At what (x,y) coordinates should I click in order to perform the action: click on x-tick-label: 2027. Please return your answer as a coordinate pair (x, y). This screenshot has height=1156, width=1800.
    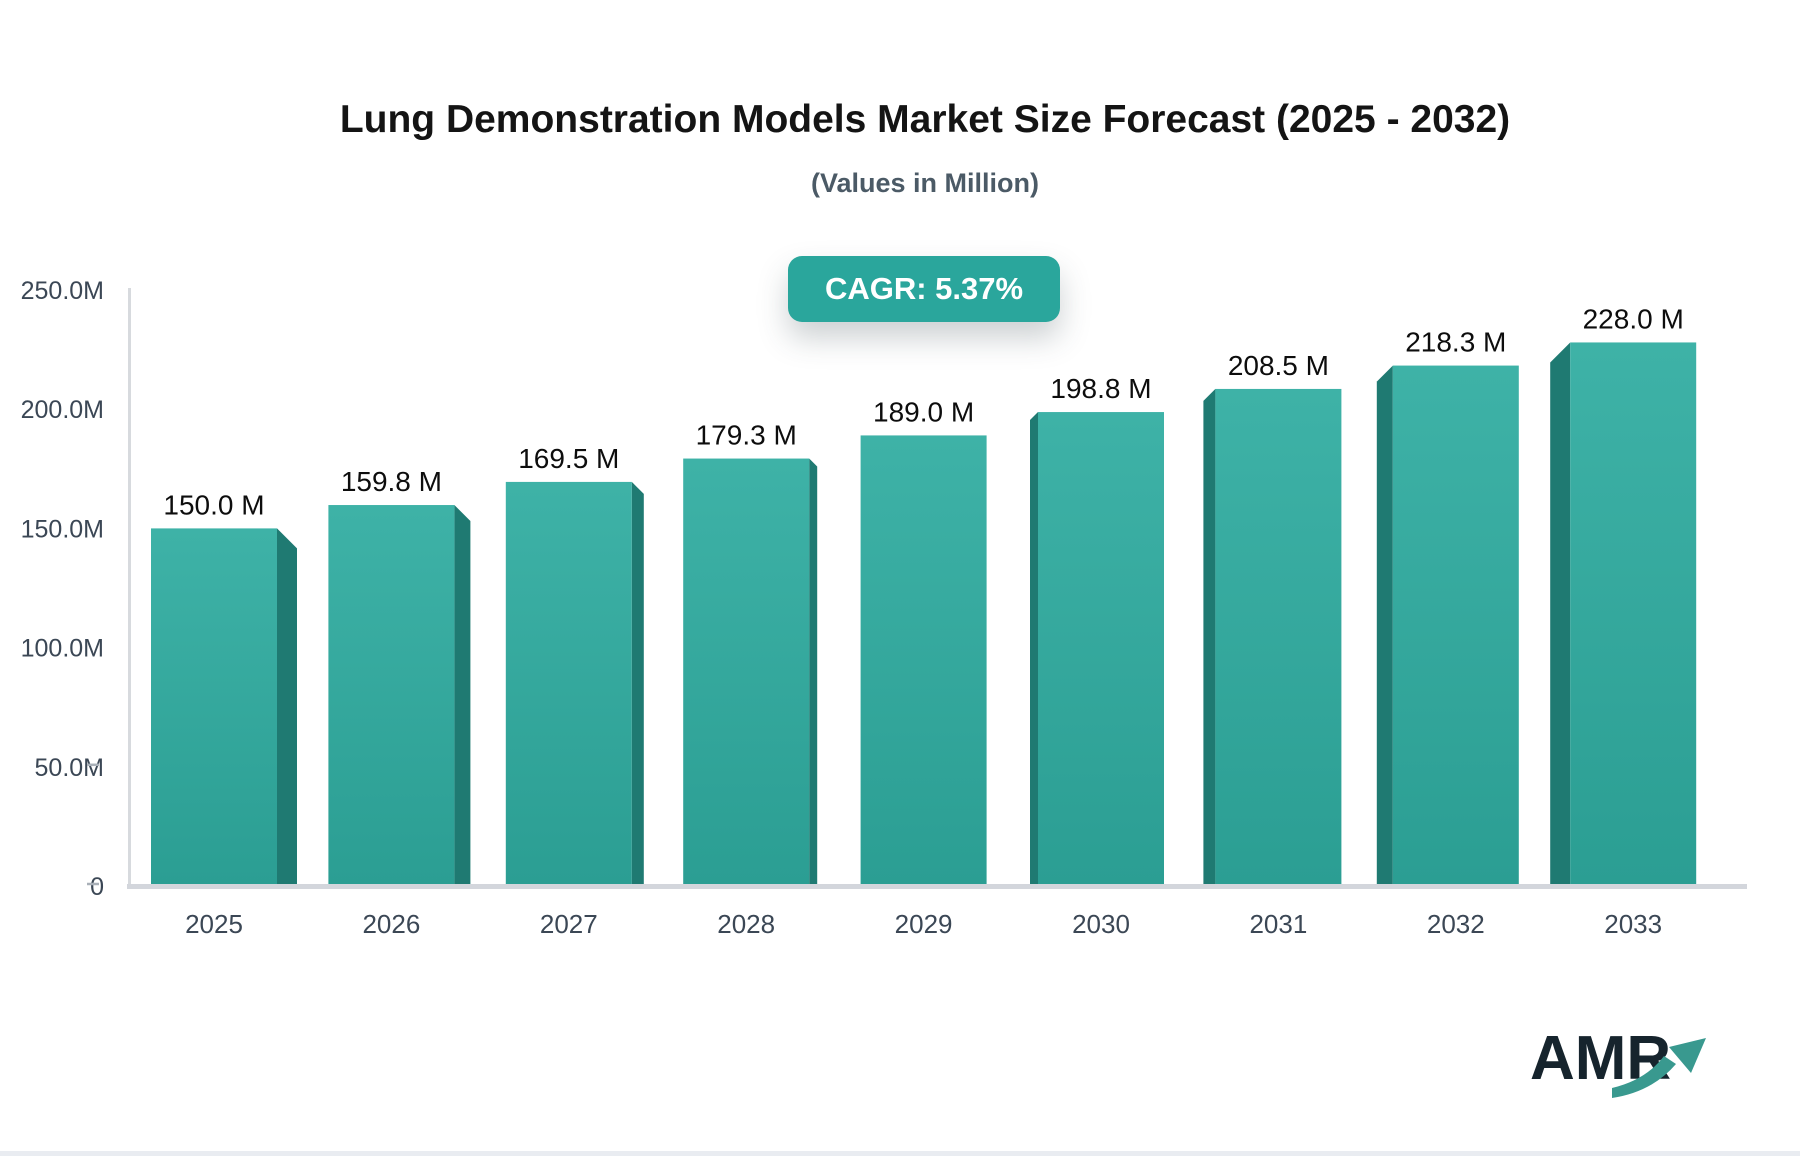
    Looking at the image, I should click on (569, 924).